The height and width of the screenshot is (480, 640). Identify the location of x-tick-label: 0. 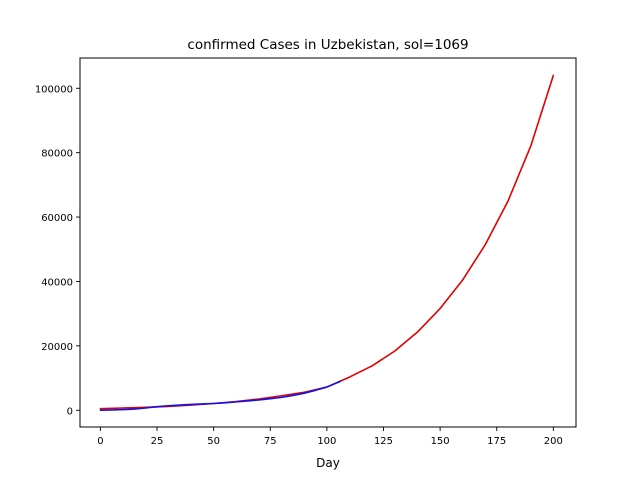
(100, 441).